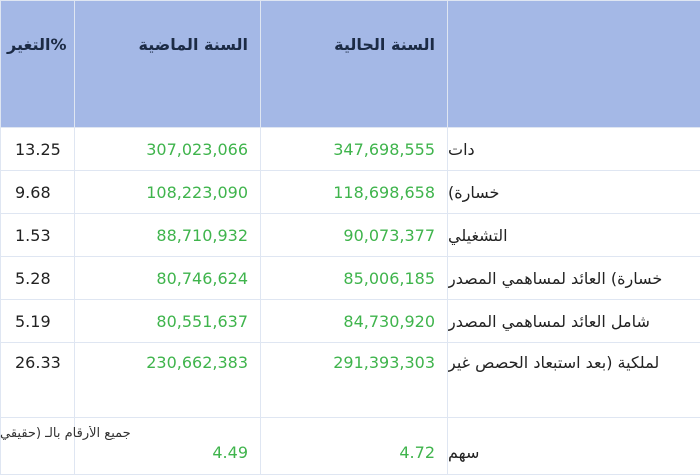  Describe the element at coordinates (168, 192) in the screenshot. I see `last-year-cell: 108,223,090` at that location.